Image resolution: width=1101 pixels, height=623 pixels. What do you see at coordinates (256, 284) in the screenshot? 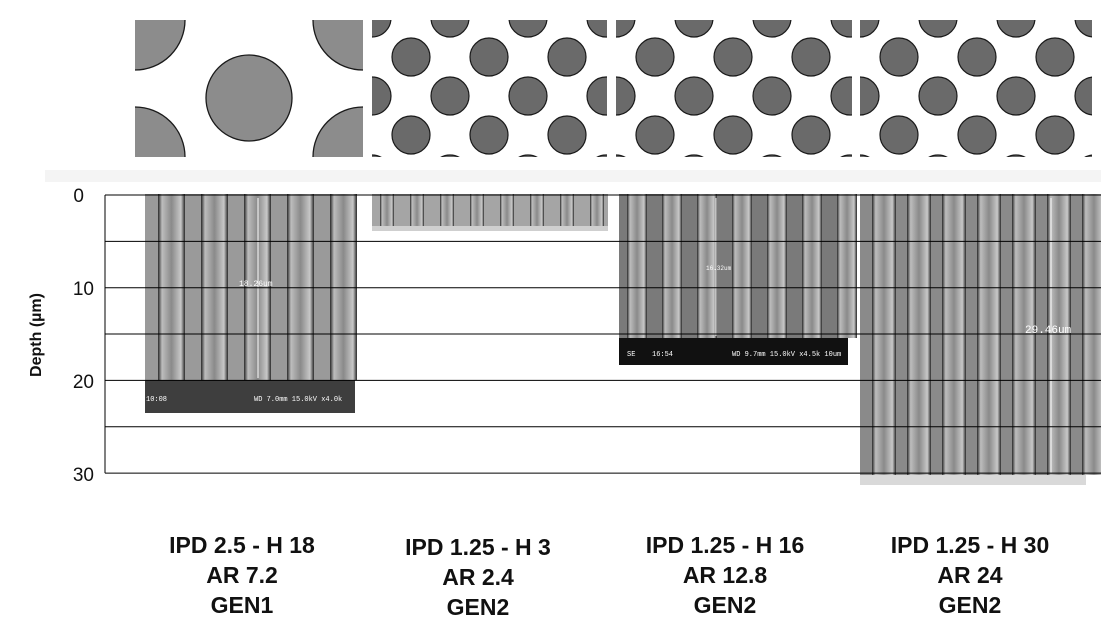
I see `sem-measure-label: 18.26um` at bounding box center [256, 284].